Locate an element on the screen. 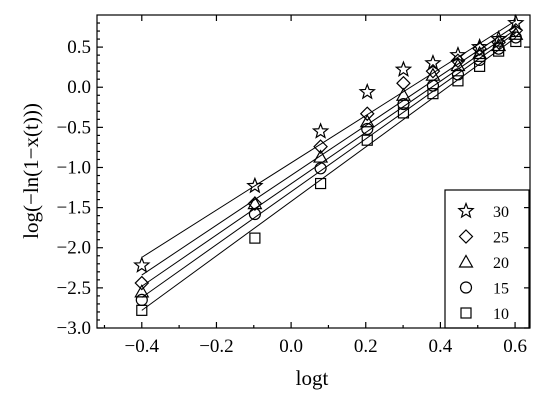 Image resolution: width=550 pixels, height=400 pixels. legend: 30 25 20 15 10 is located at coordinates (487, 259).